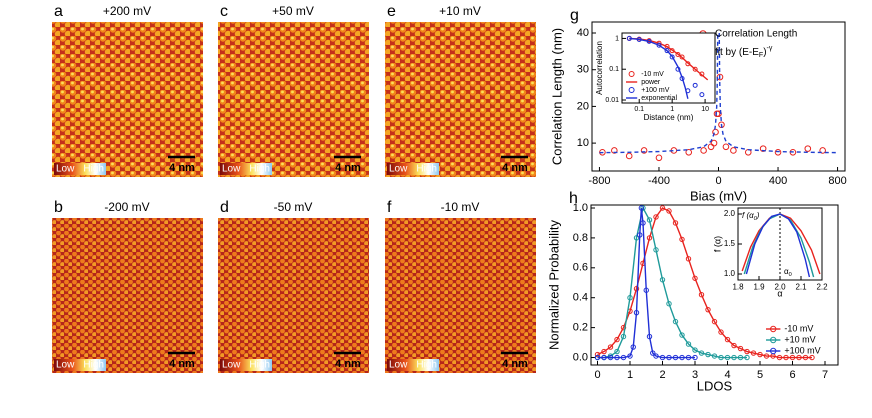  What do you see at coordinates (651, 82) in the screenshot?
I see `legend-label: power` at bounding box center [651, 82].